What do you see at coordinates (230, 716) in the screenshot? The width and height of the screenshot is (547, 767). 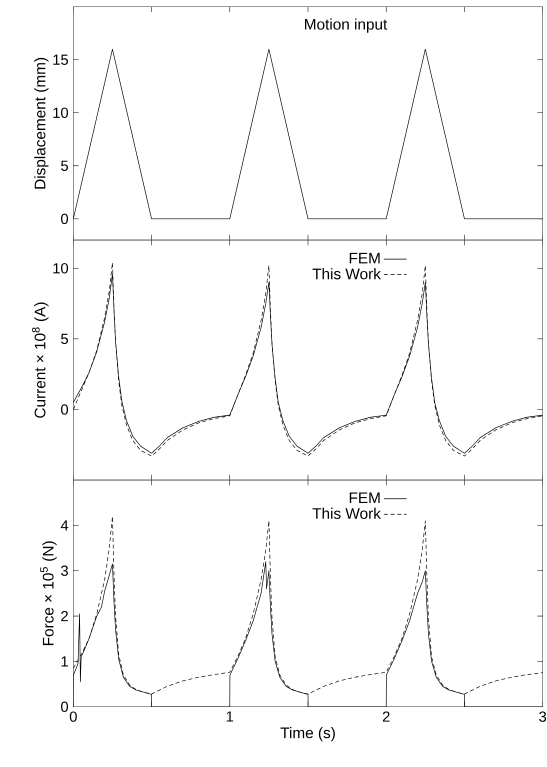 I see `x-tick-label: 1` at bounding box center [230, 716].